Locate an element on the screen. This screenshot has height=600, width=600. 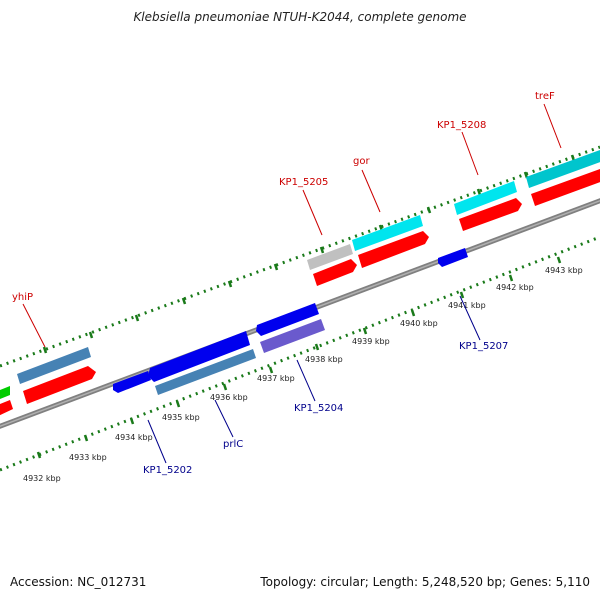
gene-label-treF: treF is located at coordinates (545, 96).